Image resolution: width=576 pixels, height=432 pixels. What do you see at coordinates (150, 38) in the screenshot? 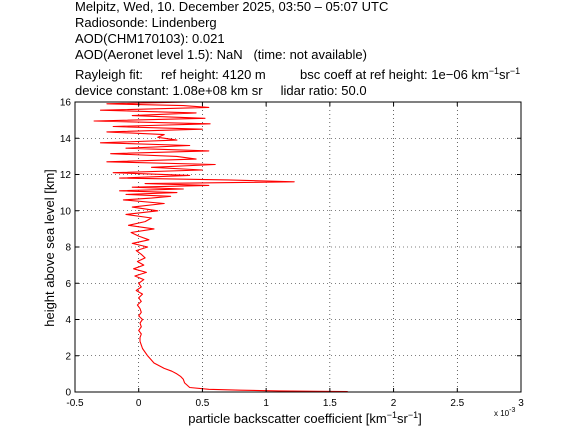
I see `title-line-aod-chm: AOD(CHM170103): 0.021` at bounding box center [150, 38].